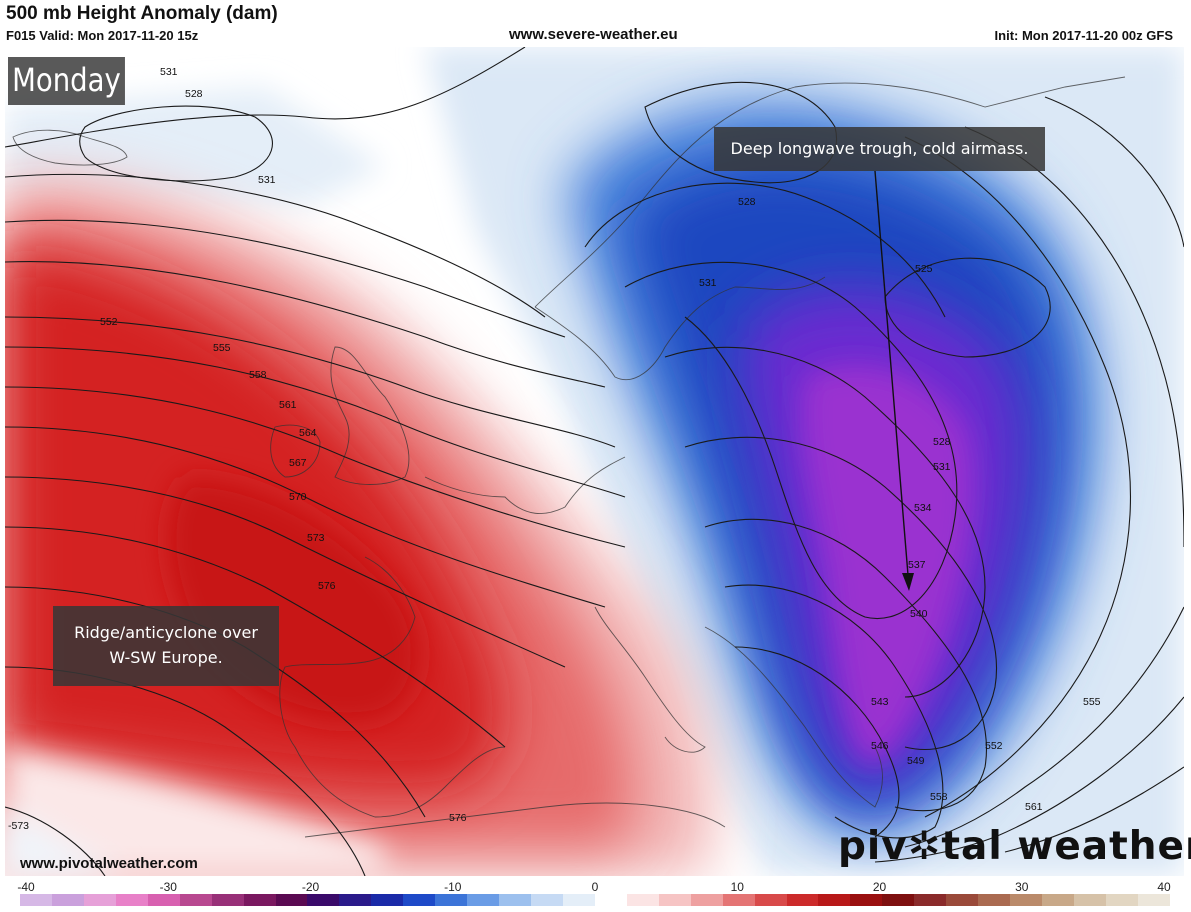  Describe the element at coordinates (308, 433) in the screenshot. I see `contour-label: 564` at that location.